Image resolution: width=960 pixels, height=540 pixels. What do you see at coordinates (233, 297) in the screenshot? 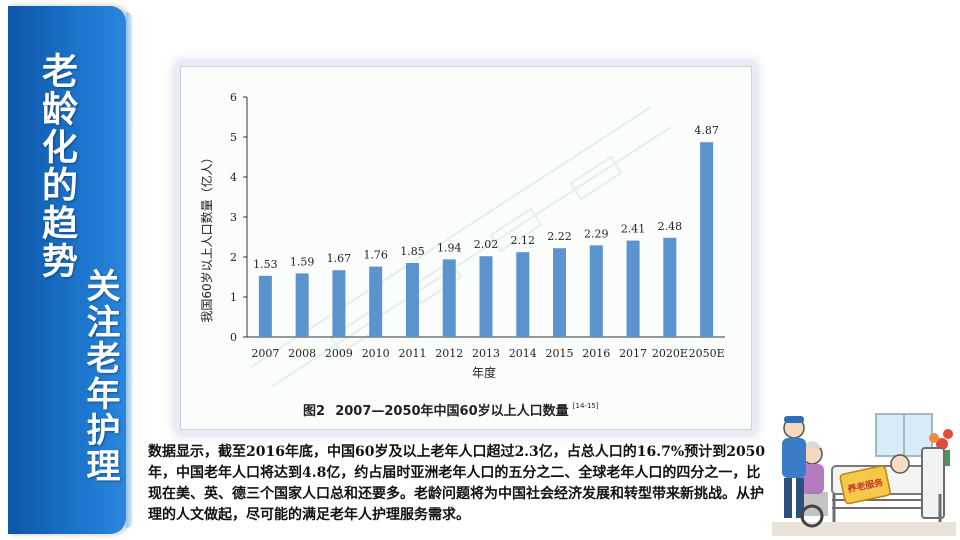
I see `y-tick-label: 1` at bounding box center [233, 297].